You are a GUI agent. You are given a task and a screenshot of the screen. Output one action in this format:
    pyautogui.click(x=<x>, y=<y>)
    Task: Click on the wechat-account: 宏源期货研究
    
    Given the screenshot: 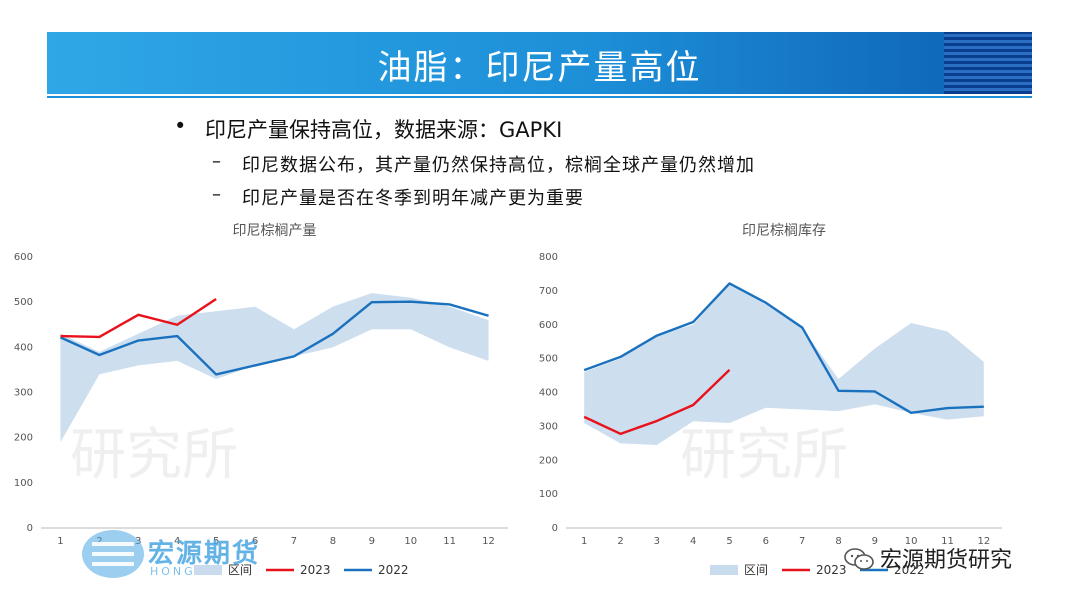 What is the action you would take?
    pyautogui.click(x=928, y=558)
    